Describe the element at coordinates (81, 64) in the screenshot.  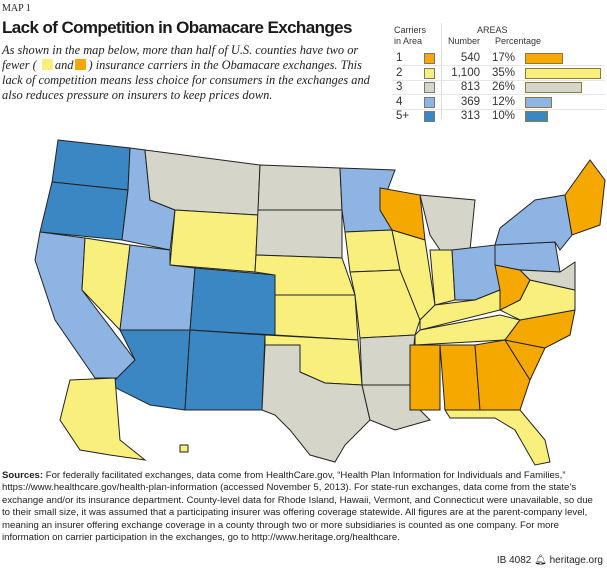
I see `swatch-1-carrier` at that location.